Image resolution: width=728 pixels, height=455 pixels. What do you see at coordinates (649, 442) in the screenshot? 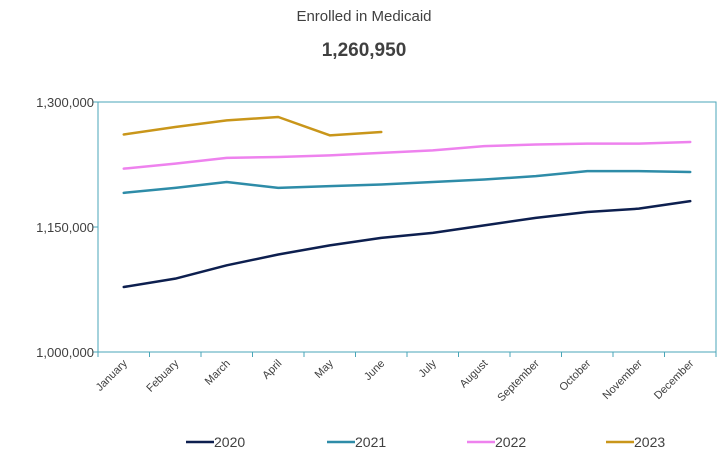
I see `legend-label-2023: 2023` at bounding box center [649, 442].